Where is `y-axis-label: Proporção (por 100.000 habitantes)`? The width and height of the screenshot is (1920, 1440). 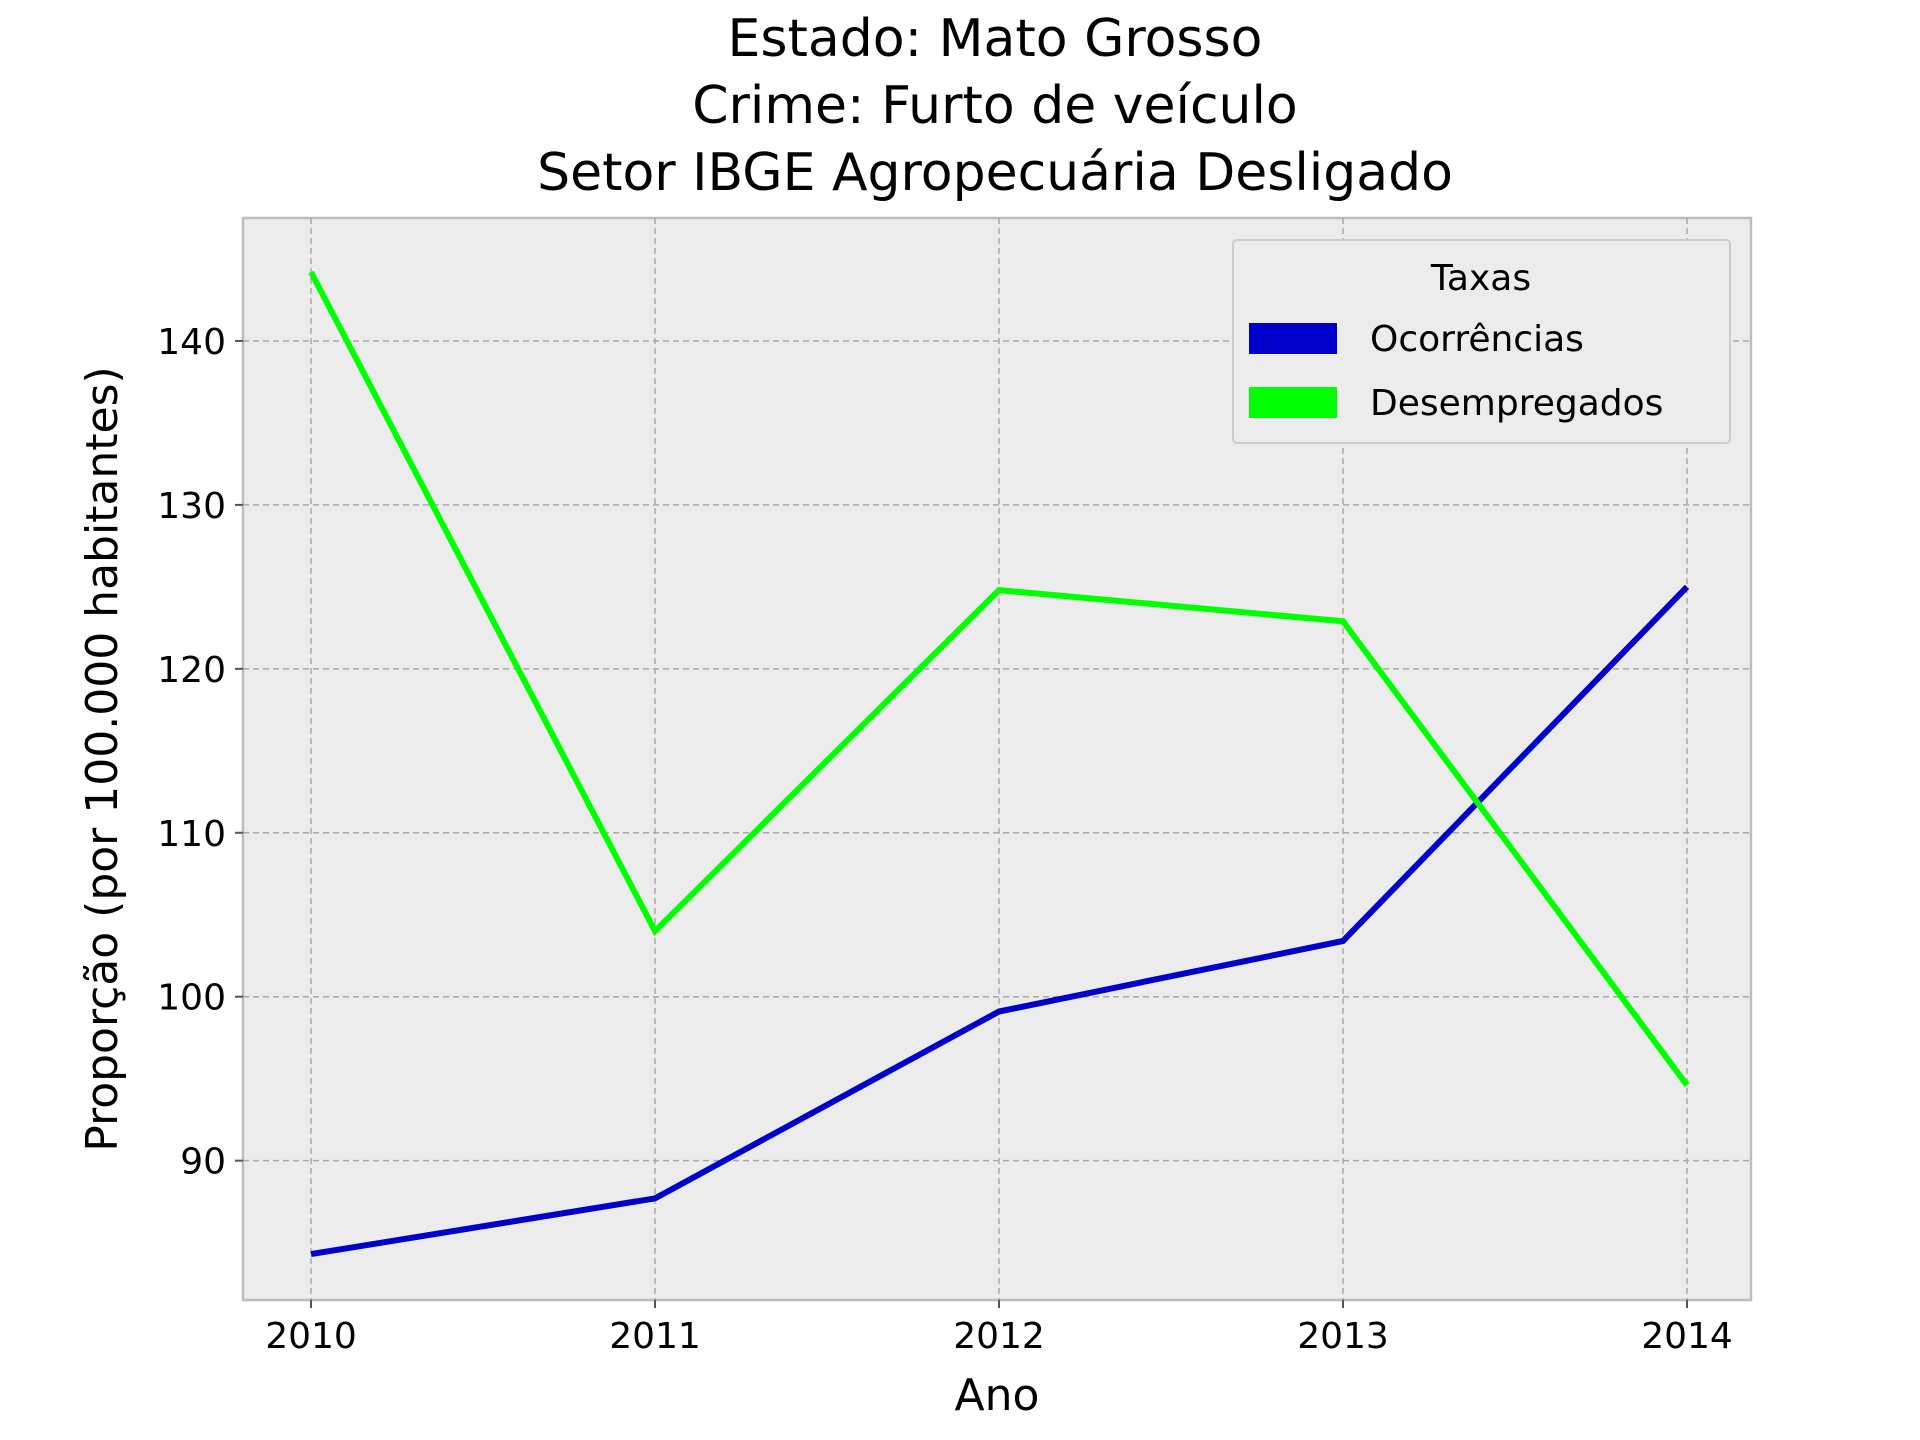 y-axis-label: Proporção (por 100.000 habitantes) is located at coordinates (102, 758).